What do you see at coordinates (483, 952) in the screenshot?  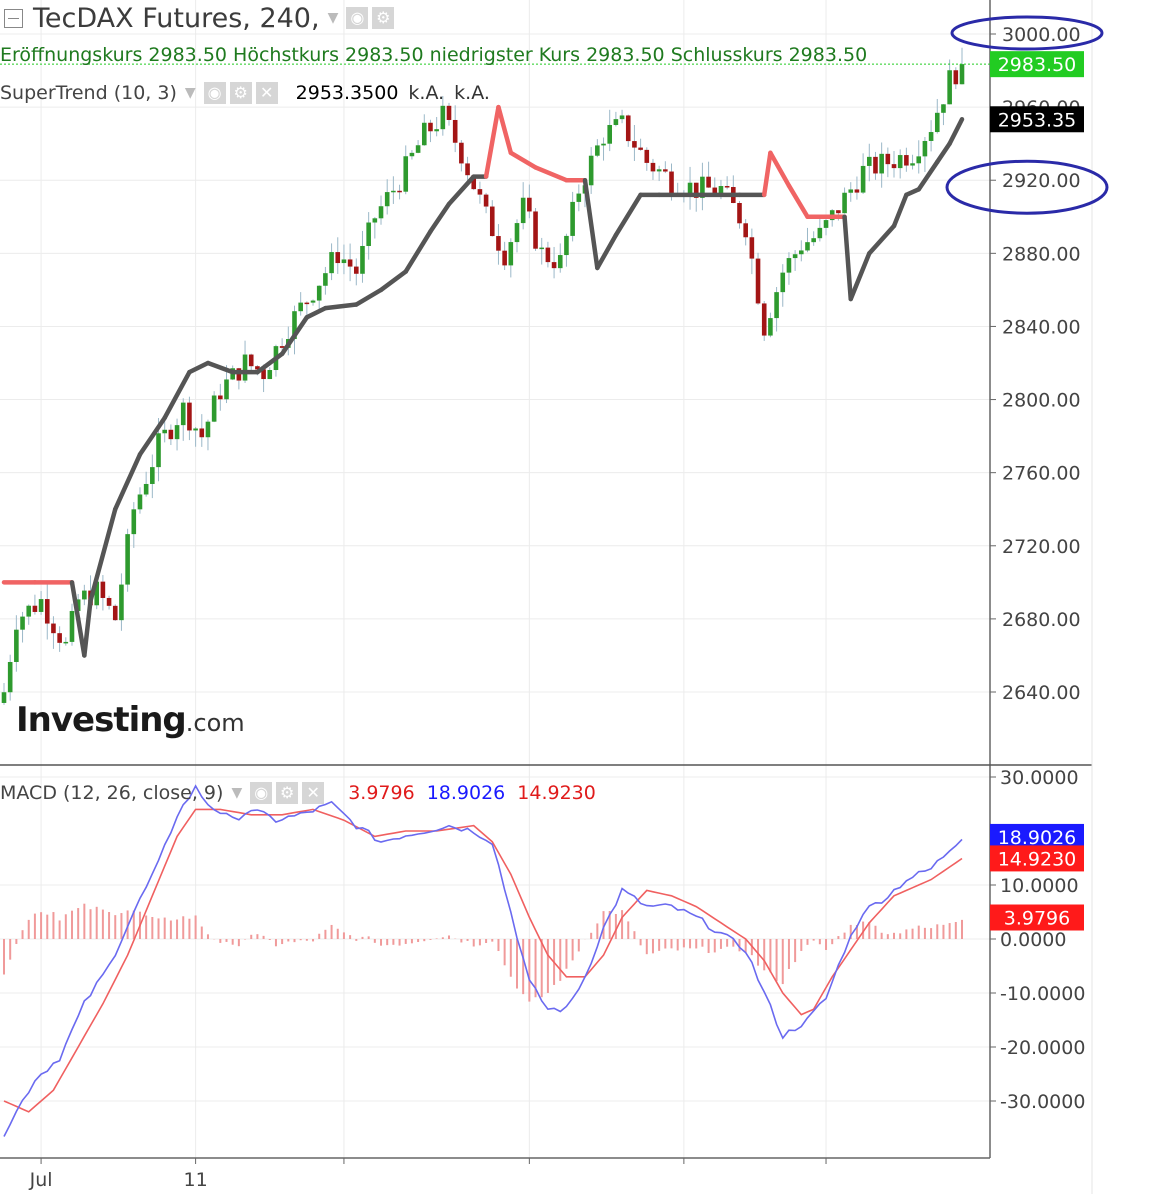 I see `macd-histogram-series` at bounding box center [483, 952].